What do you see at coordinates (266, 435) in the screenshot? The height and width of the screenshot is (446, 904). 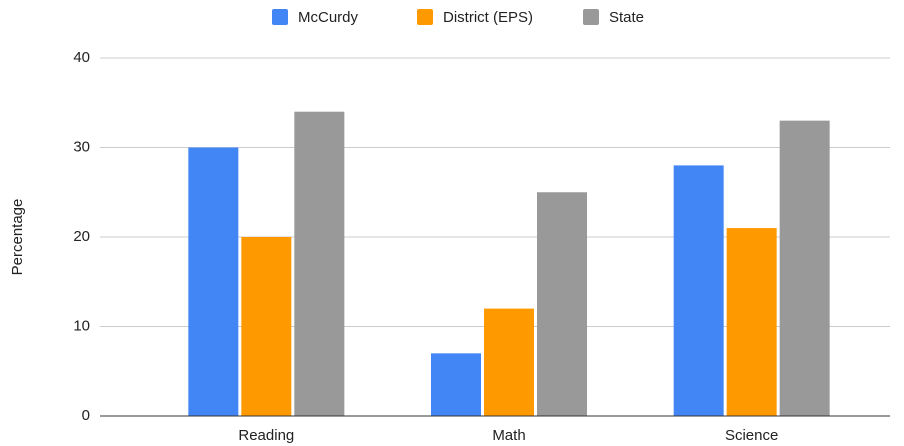 I see `x-tick-label: Reading` at bounding box center [266, 435].